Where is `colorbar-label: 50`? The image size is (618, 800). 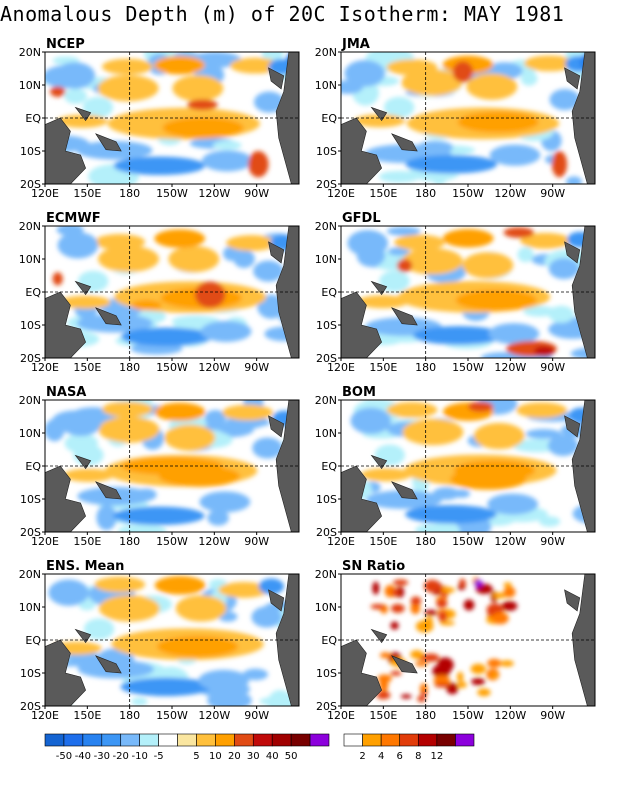
colorbar-label: 50 is located at coordinates (291, 756).